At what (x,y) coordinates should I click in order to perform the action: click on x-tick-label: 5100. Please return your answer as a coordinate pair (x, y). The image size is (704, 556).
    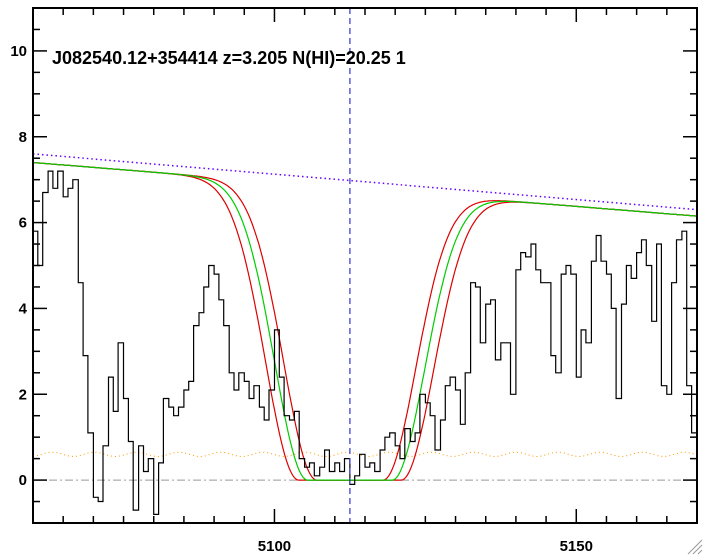
    Looking at the image, I should click on (274, 546).